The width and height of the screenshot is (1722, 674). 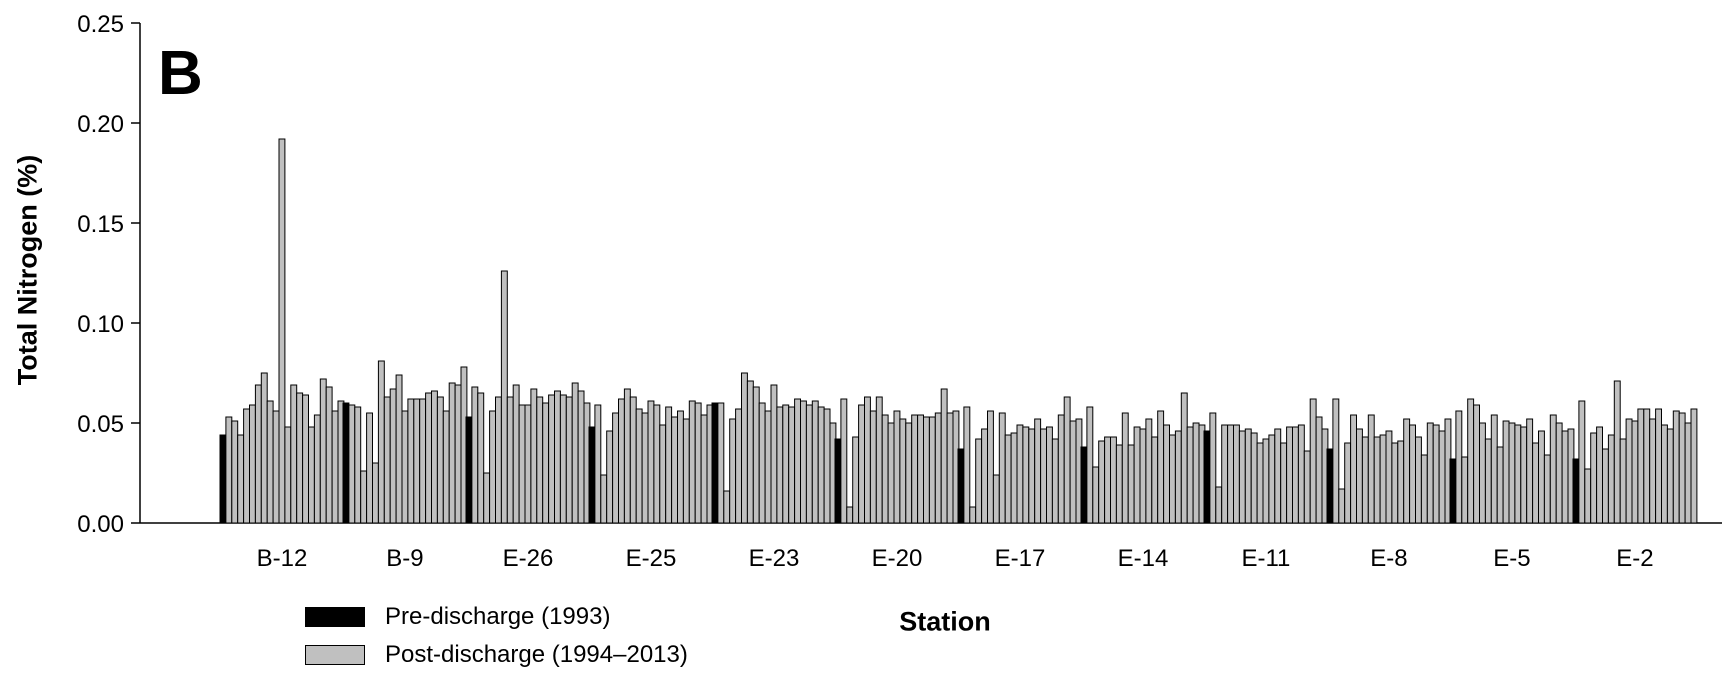 What do you see at coordinates (100, 324) in the screenshot?
I see `y-tick-label: 0.10` at bounding box center [100, 324].